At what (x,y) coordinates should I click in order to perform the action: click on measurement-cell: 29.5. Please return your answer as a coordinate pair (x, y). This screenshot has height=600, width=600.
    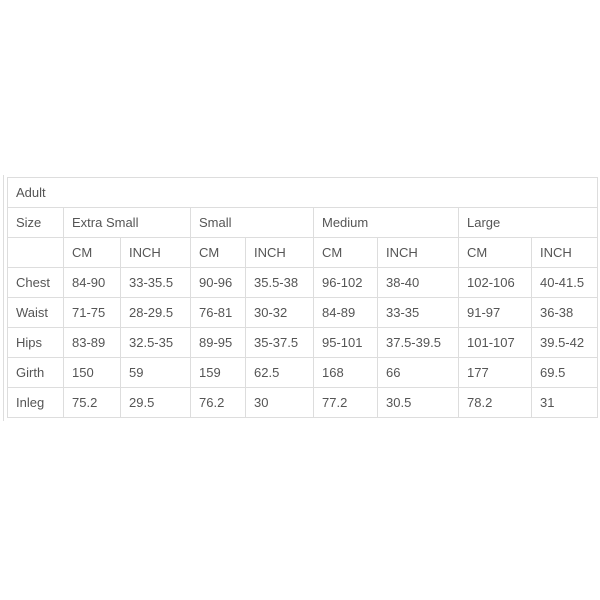
    Looking at the image, I should click on (155, 402).